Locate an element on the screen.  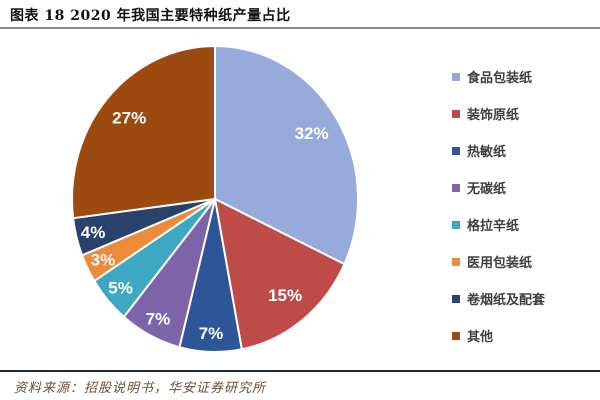
pie-slice-label: 32% is located at coordinates (312, 133).